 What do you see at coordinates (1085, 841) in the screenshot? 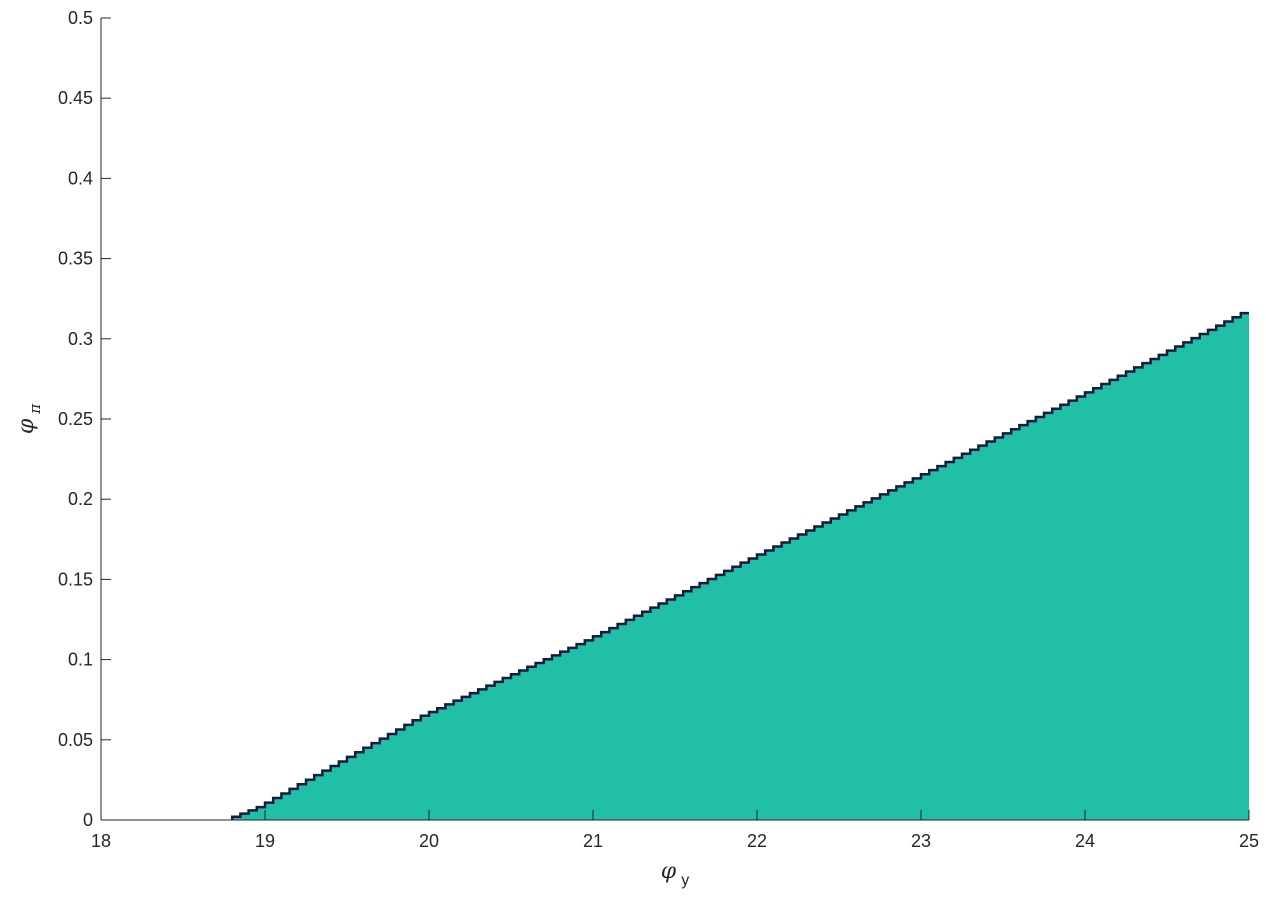
I see `x-tick-label: 24` at bounding box center [1085, 841].